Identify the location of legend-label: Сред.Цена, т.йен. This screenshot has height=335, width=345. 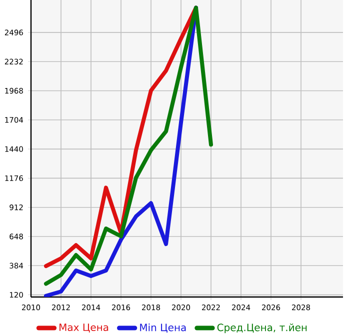
(262, 328).